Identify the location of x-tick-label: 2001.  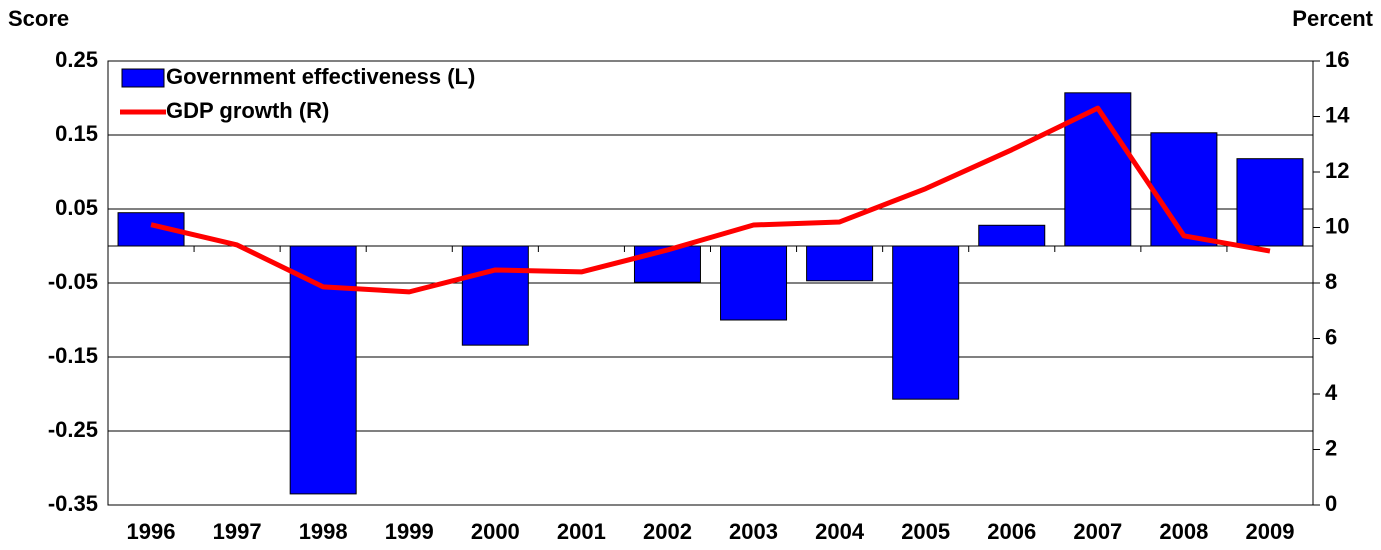
(581, 531).